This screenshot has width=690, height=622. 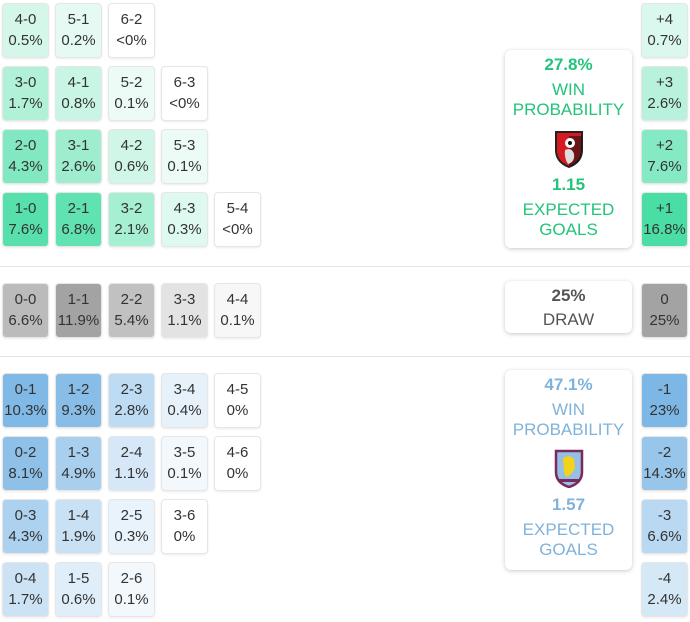 What do you see at coordinates (131, 82) in the screenshot?
I see `score-label: 5-2` at bounding box center [131, 82].